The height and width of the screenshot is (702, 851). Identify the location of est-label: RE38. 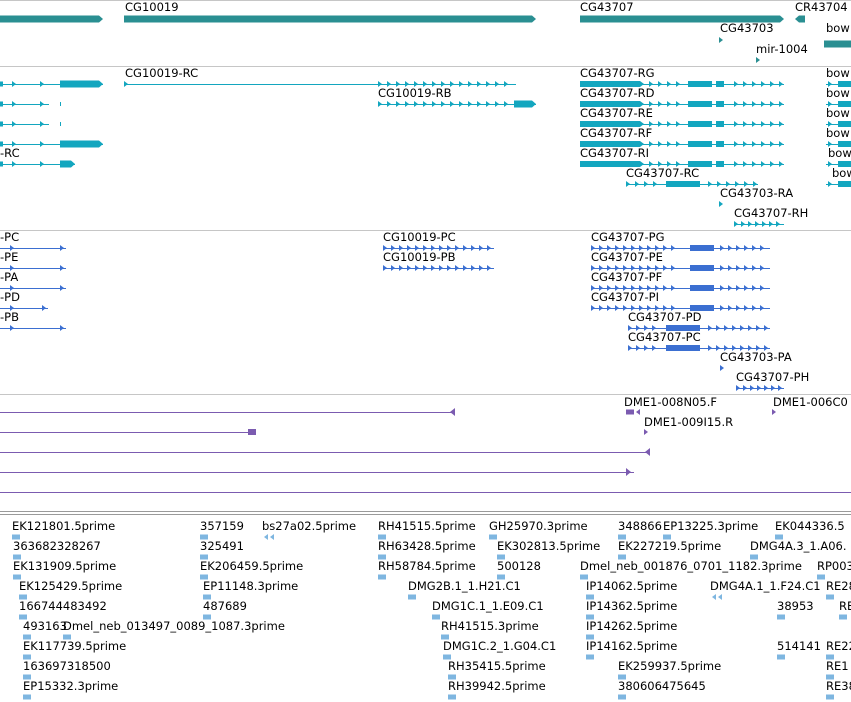
(838, 686).